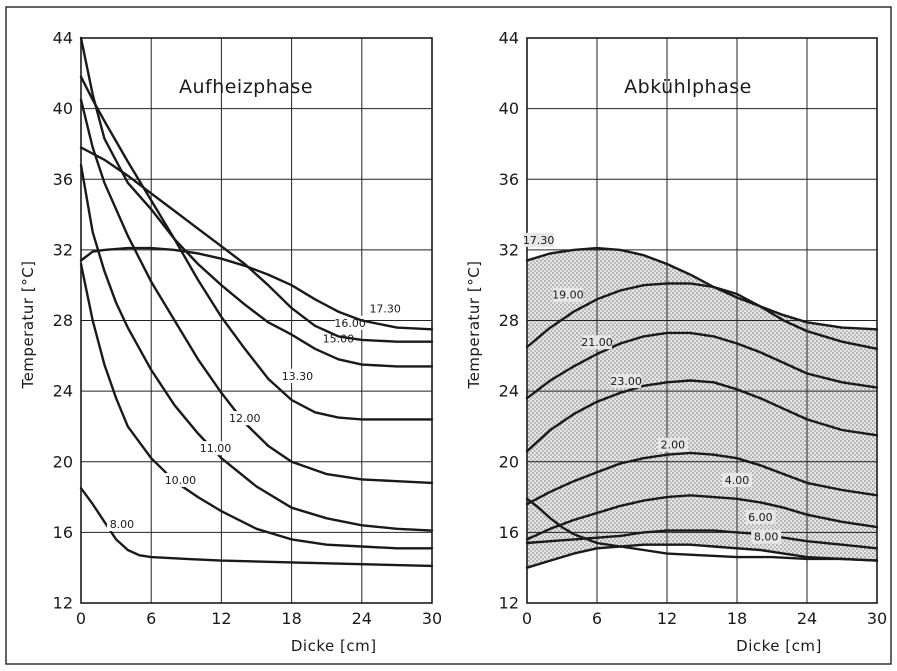 Image resolution: width=897 pixels, height=671 pixels. I want to click on series-label-21-00: 21.00, so click(597, 342).